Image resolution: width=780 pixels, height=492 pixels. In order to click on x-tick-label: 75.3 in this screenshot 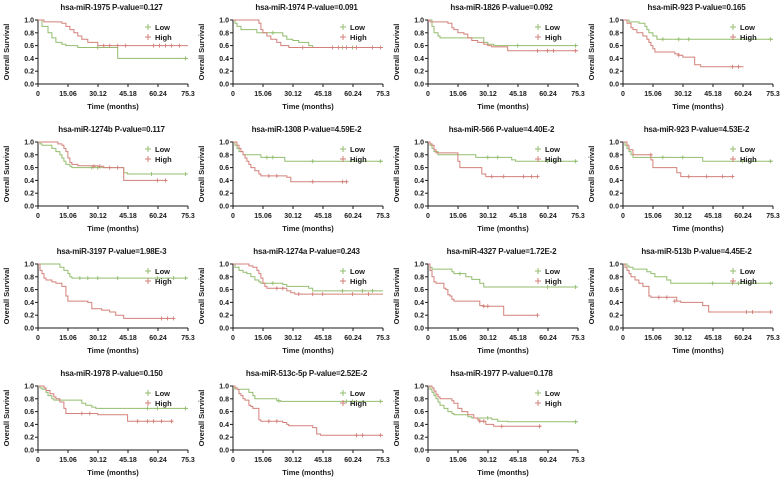, I will do `click(188, 338)`.